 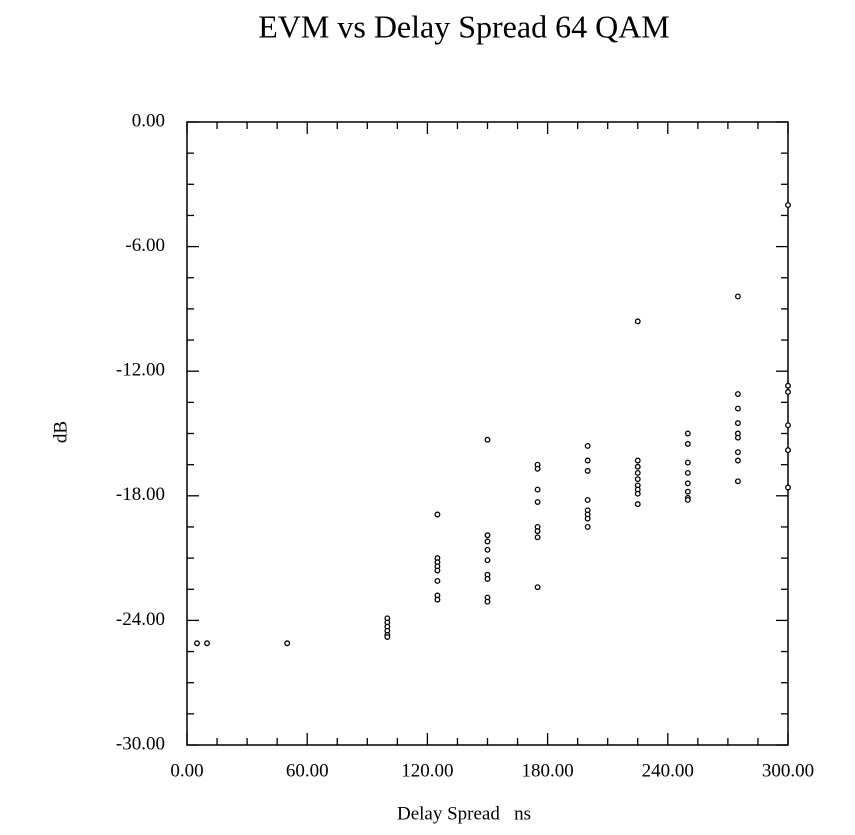 What do you see at coordinates (186, 770) in the screenshot?
I see `x-tick-label: 0.00` at bounding box center [186, 770].